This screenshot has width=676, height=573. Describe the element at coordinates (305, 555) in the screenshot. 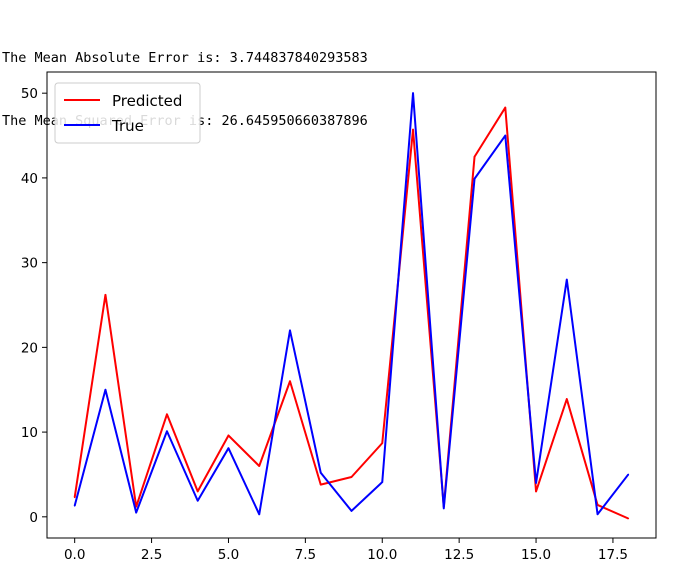

I see `x-tick-label: 7.5` at that location.